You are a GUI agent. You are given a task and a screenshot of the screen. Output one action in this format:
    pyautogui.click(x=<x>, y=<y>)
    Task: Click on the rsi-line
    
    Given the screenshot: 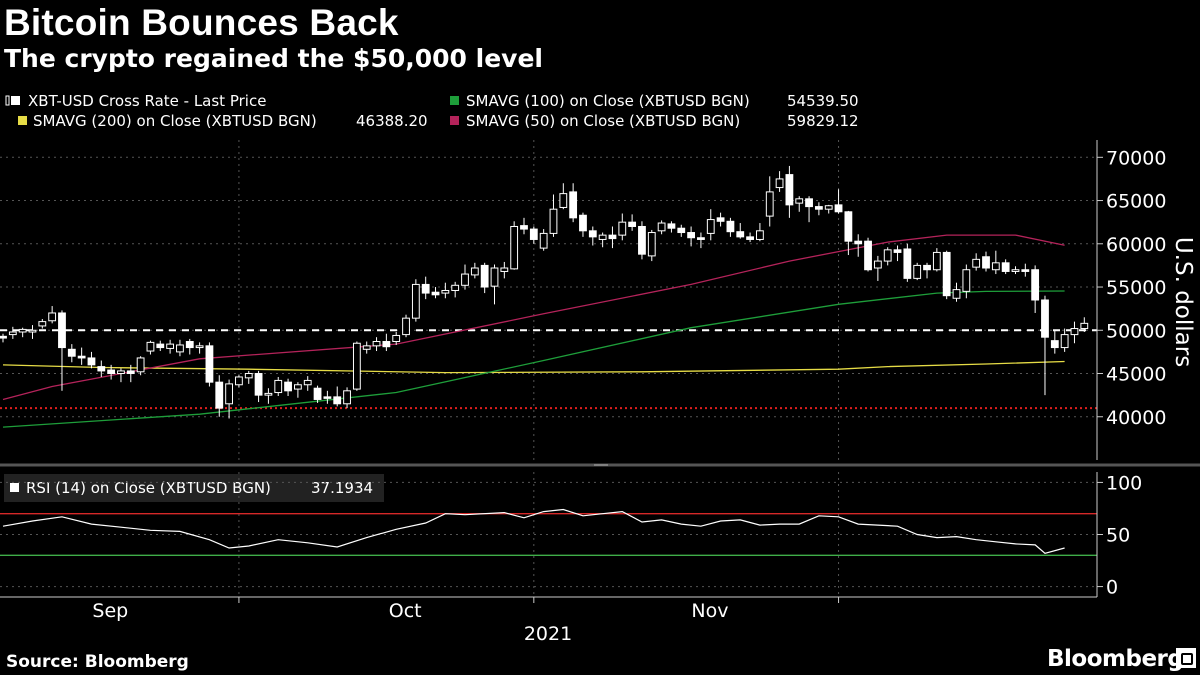 What is the action you would take?
    pyautogui.click(x=533, y=531)
    